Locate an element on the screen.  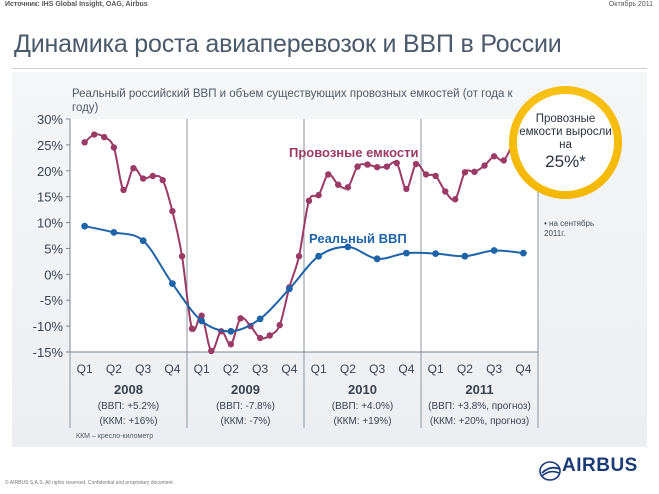
capacity-badge-value: 25%* is located at coordinates (565, 161).